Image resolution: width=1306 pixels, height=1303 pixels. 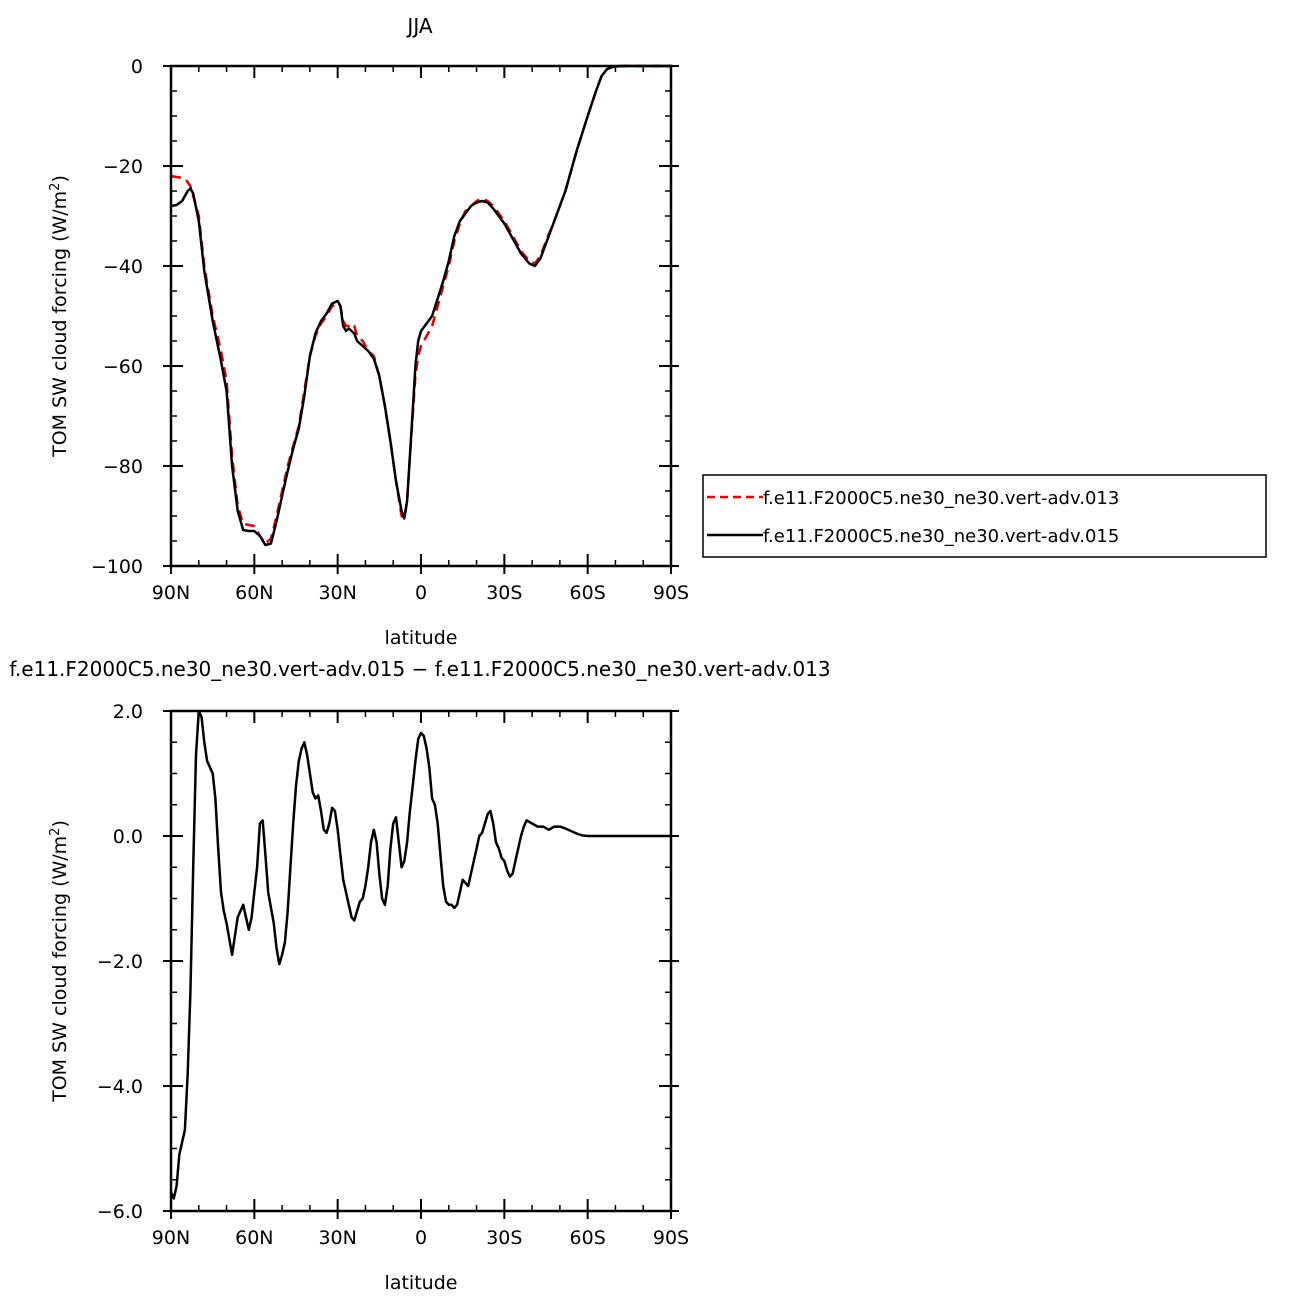 I want to click on bottom-series-lines, so click(x=420, y=954).